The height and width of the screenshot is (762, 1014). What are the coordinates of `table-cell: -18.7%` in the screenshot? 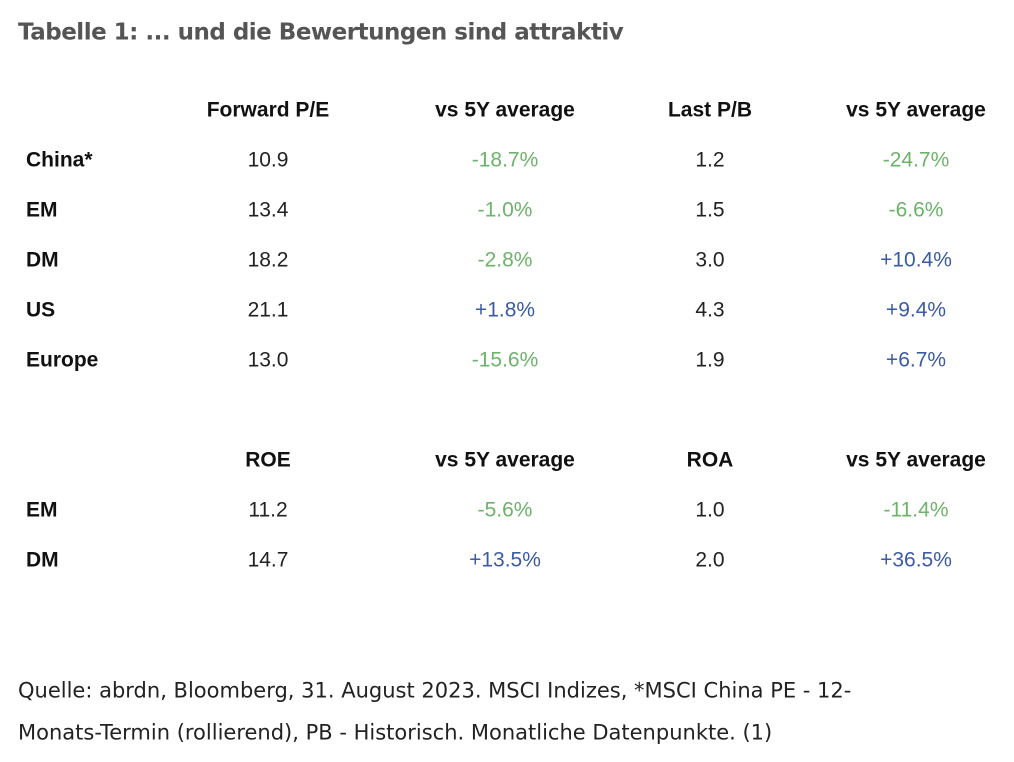 It's located at (505, 160).